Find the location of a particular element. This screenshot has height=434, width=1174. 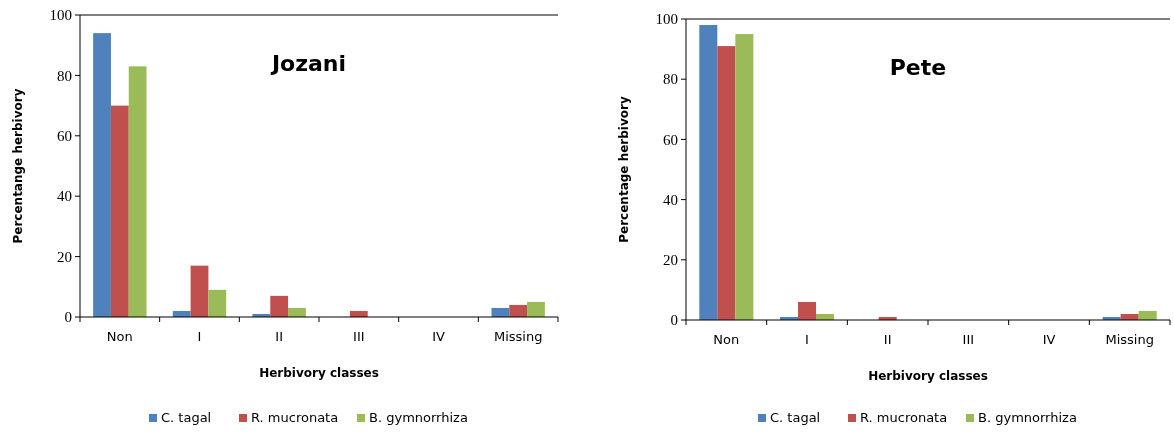

y-axis-title: Percentange herbivory is located at coordinates (18, 166).